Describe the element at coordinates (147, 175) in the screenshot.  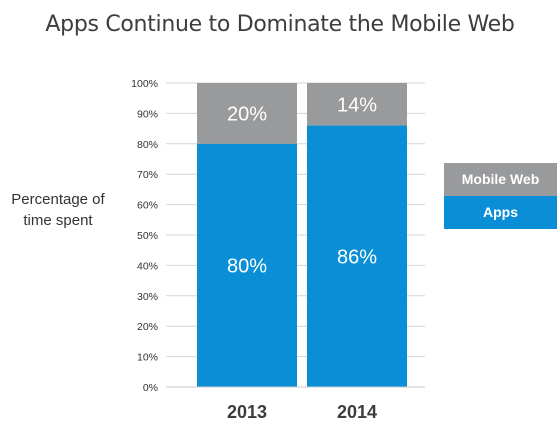
I see `y-tick-label: 70%` at that location.